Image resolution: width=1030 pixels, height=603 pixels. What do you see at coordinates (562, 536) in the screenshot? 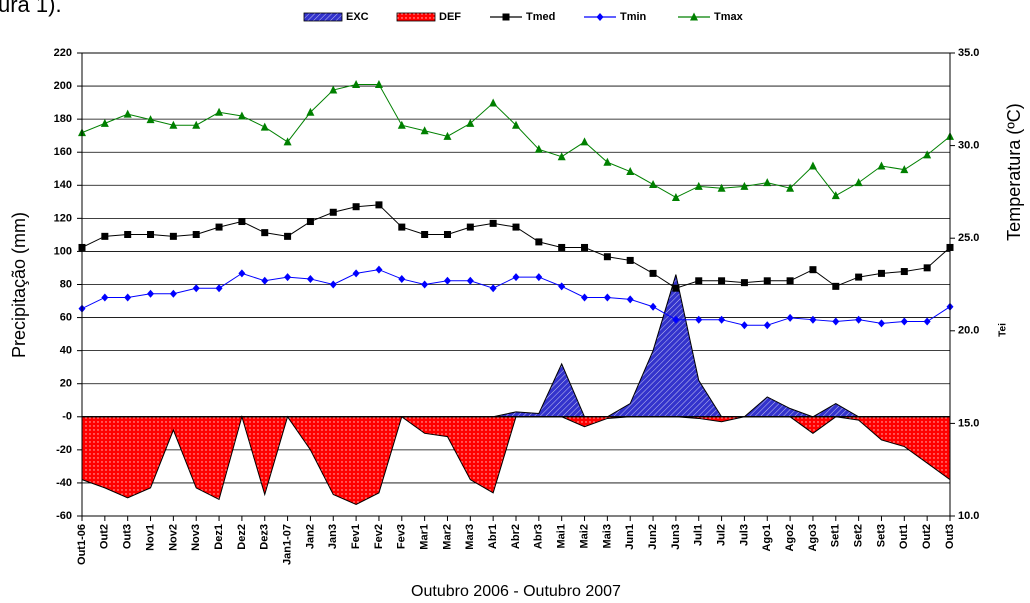
I see `x-tick-label: Mai1` at bounding box center [562, 536].